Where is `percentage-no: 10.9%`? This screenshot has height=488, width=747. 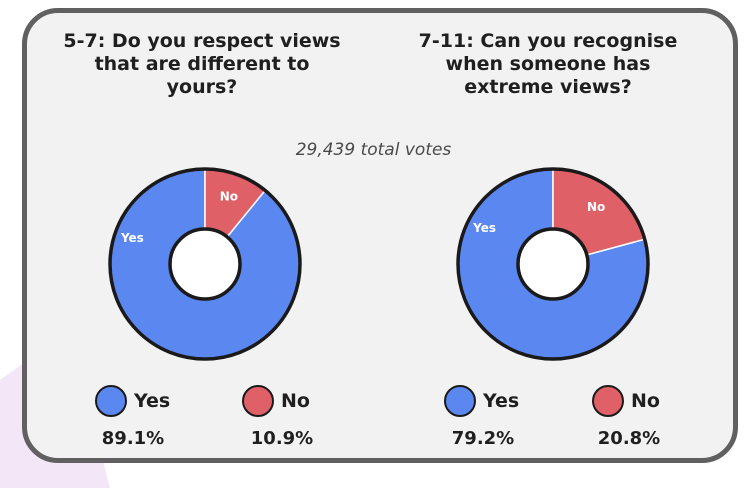 percentage-no: 10.9% is located at coordinates (282, 438).